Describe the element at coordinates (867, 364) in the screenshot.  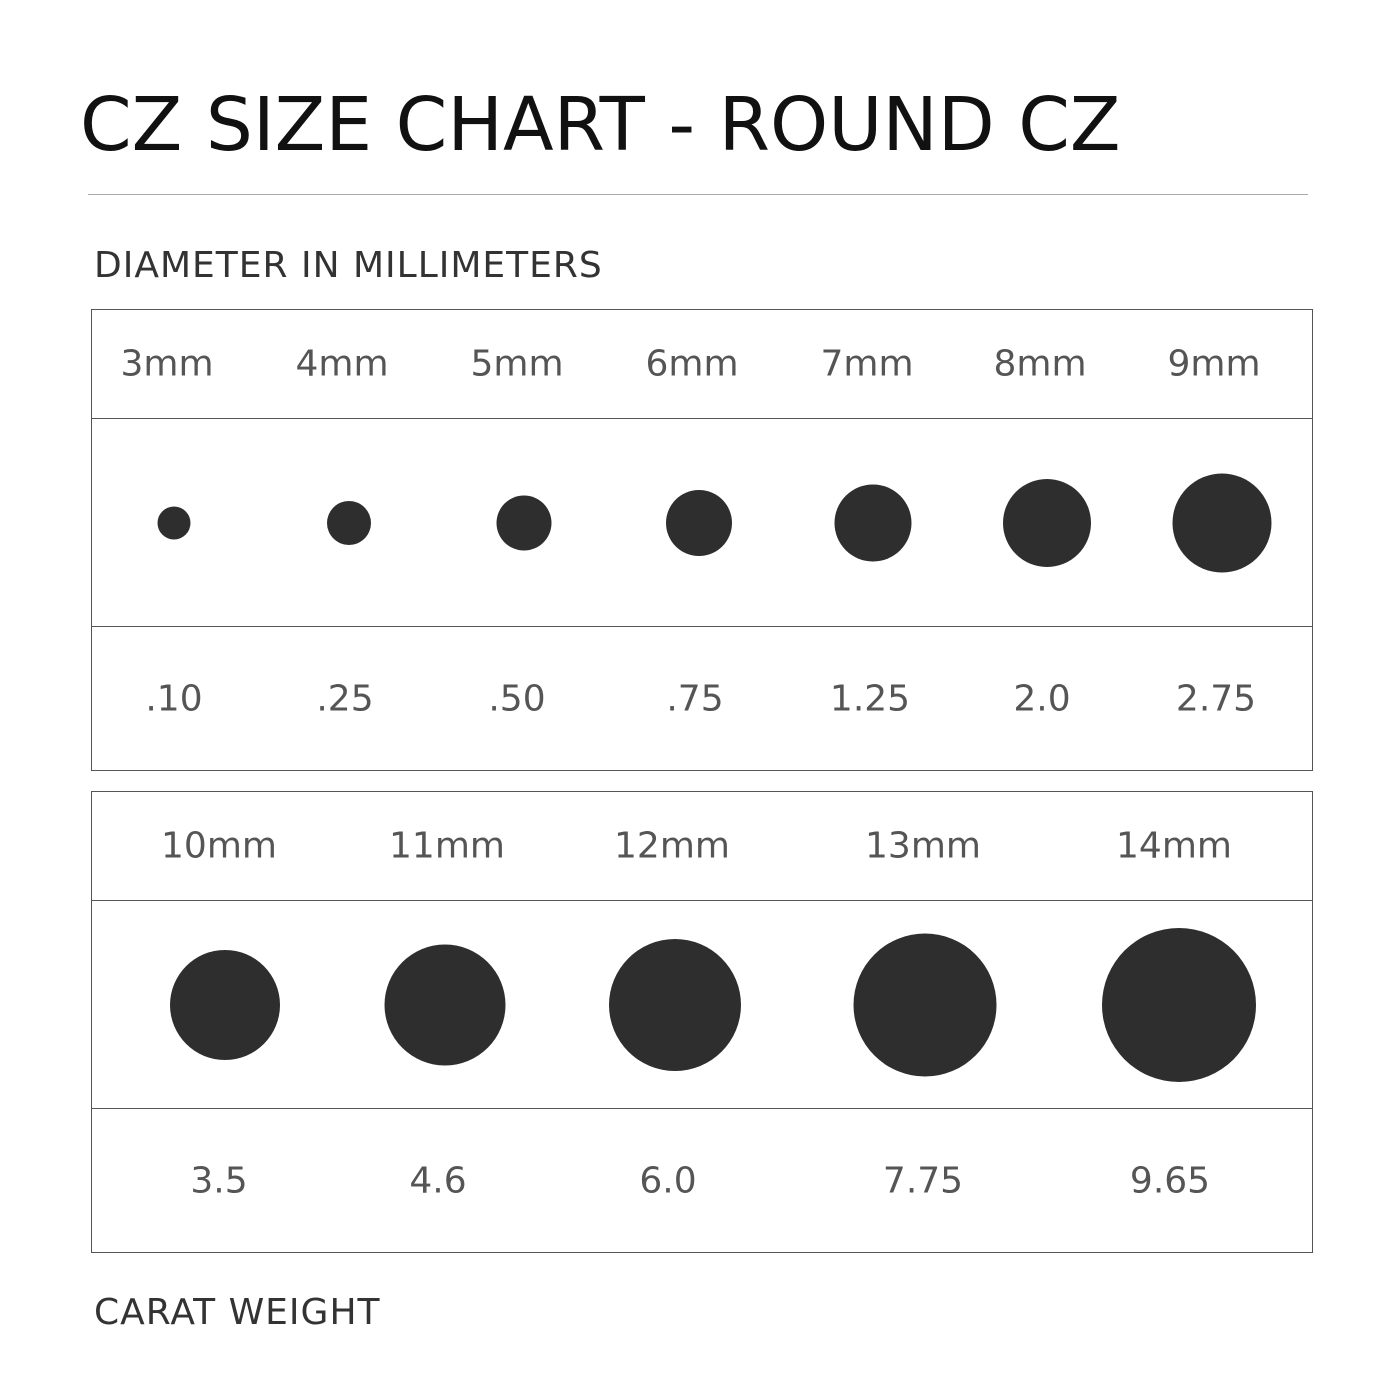
I see `size-label: 7mm` at that location.